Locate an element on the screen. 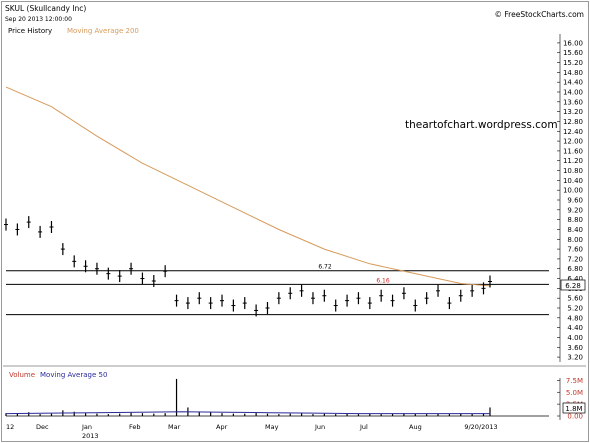 The image size is (590, 443). price-tick-label: 15.20 is located at coordinates (573, 63).